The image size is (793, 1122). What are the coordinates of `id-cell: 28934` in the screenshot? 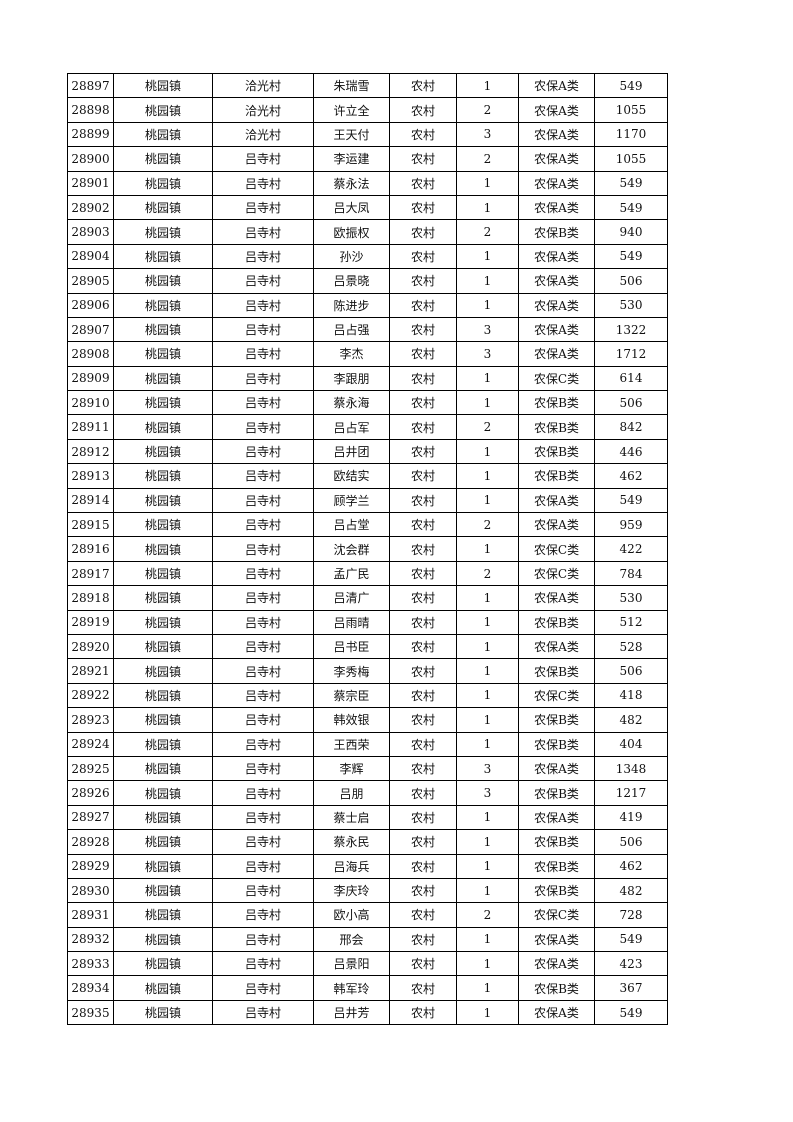 It's located at (90, 988).